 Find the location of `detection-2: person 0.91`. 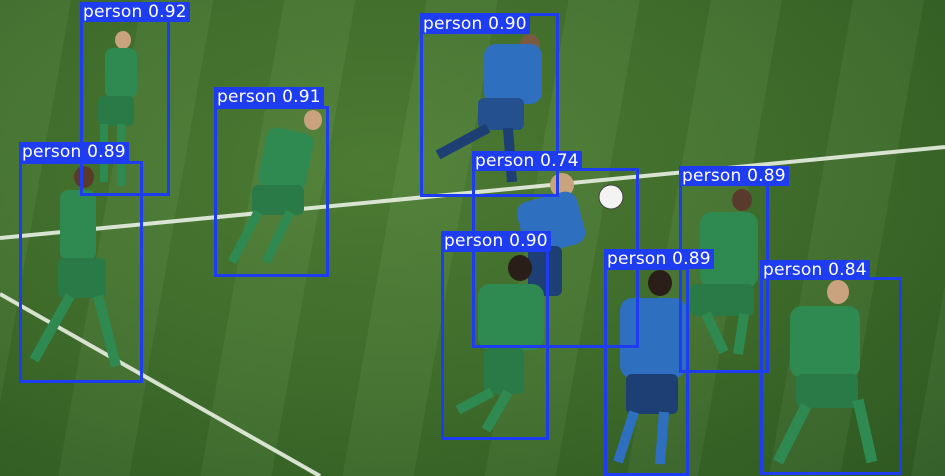

detection-2: person 0.91 is located at coordinates (271, 182).